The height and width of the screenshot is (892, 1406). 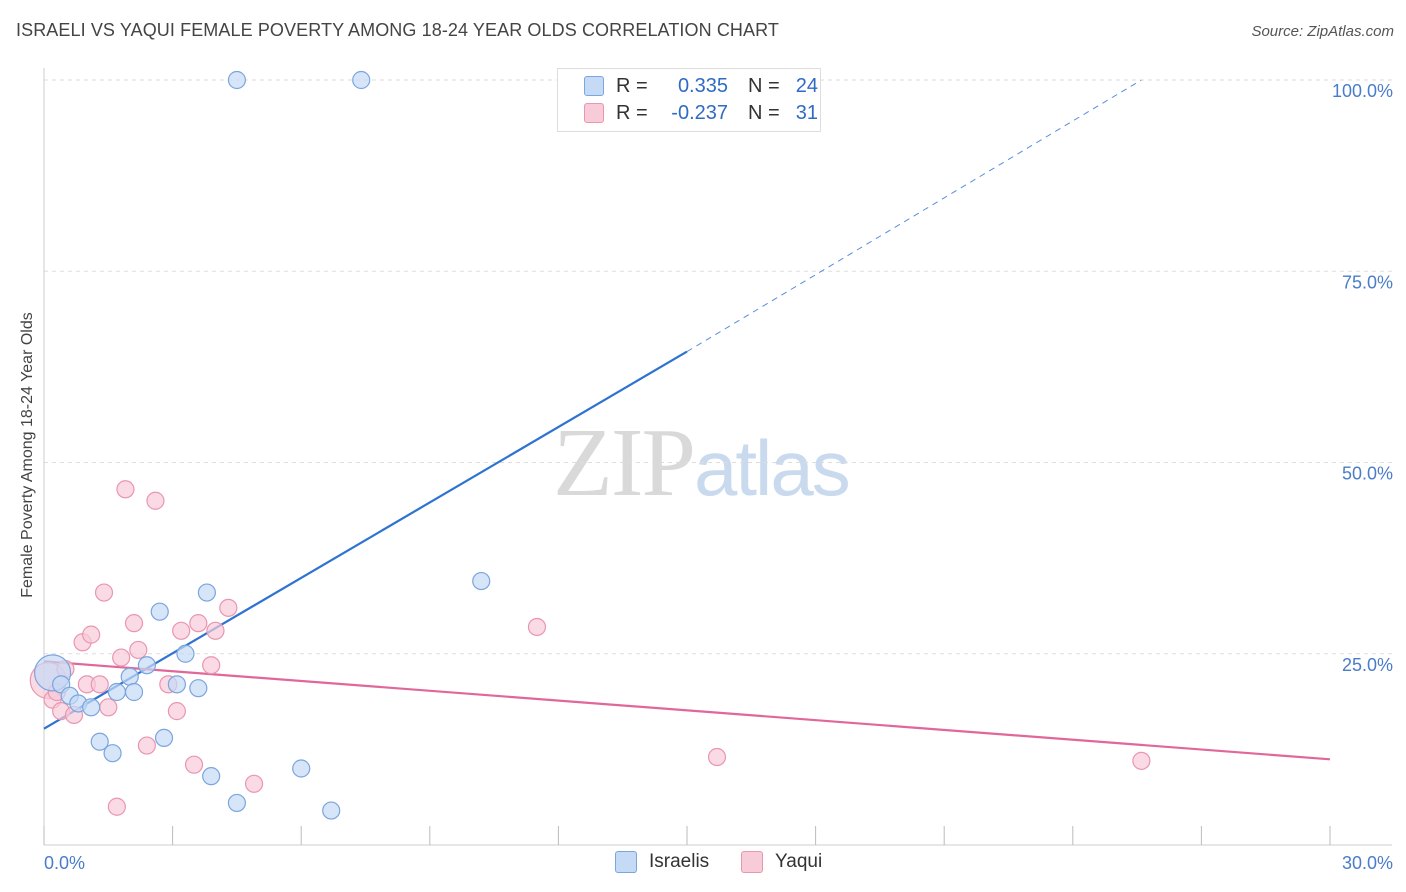 I want to click on x-tick-label-max: 30.0%, so click(x=1367, y=863).